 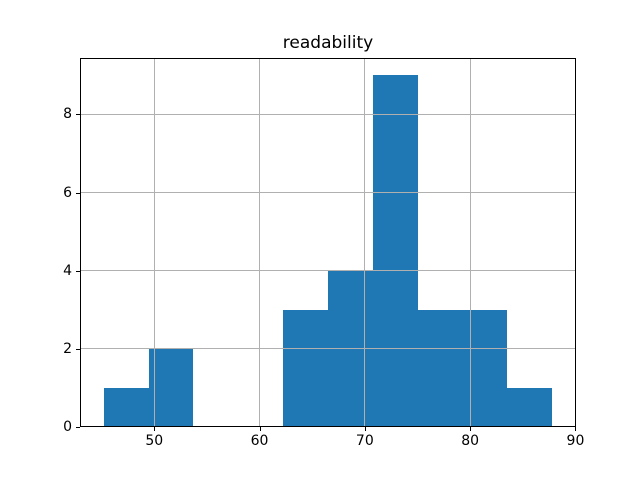 What do you see at coordinates (154, 441) in the screenshot?
I see `x-tick-label: 50` at bounding box center [154, 441].